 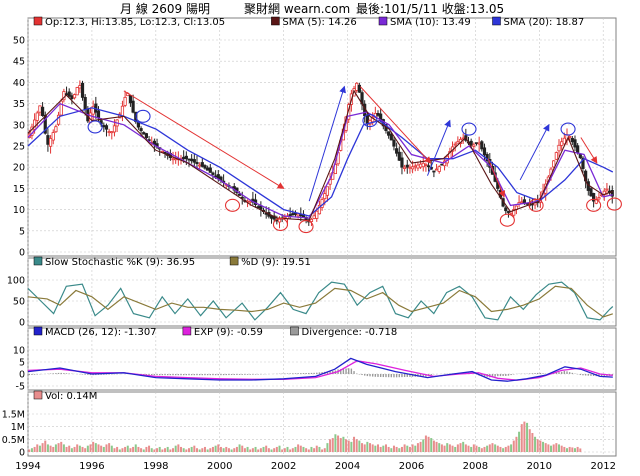 What do you see at coordinates (27, 466) in the screenshot?
I see `x-tick-label: 1994` at bounding box center [27, 466].